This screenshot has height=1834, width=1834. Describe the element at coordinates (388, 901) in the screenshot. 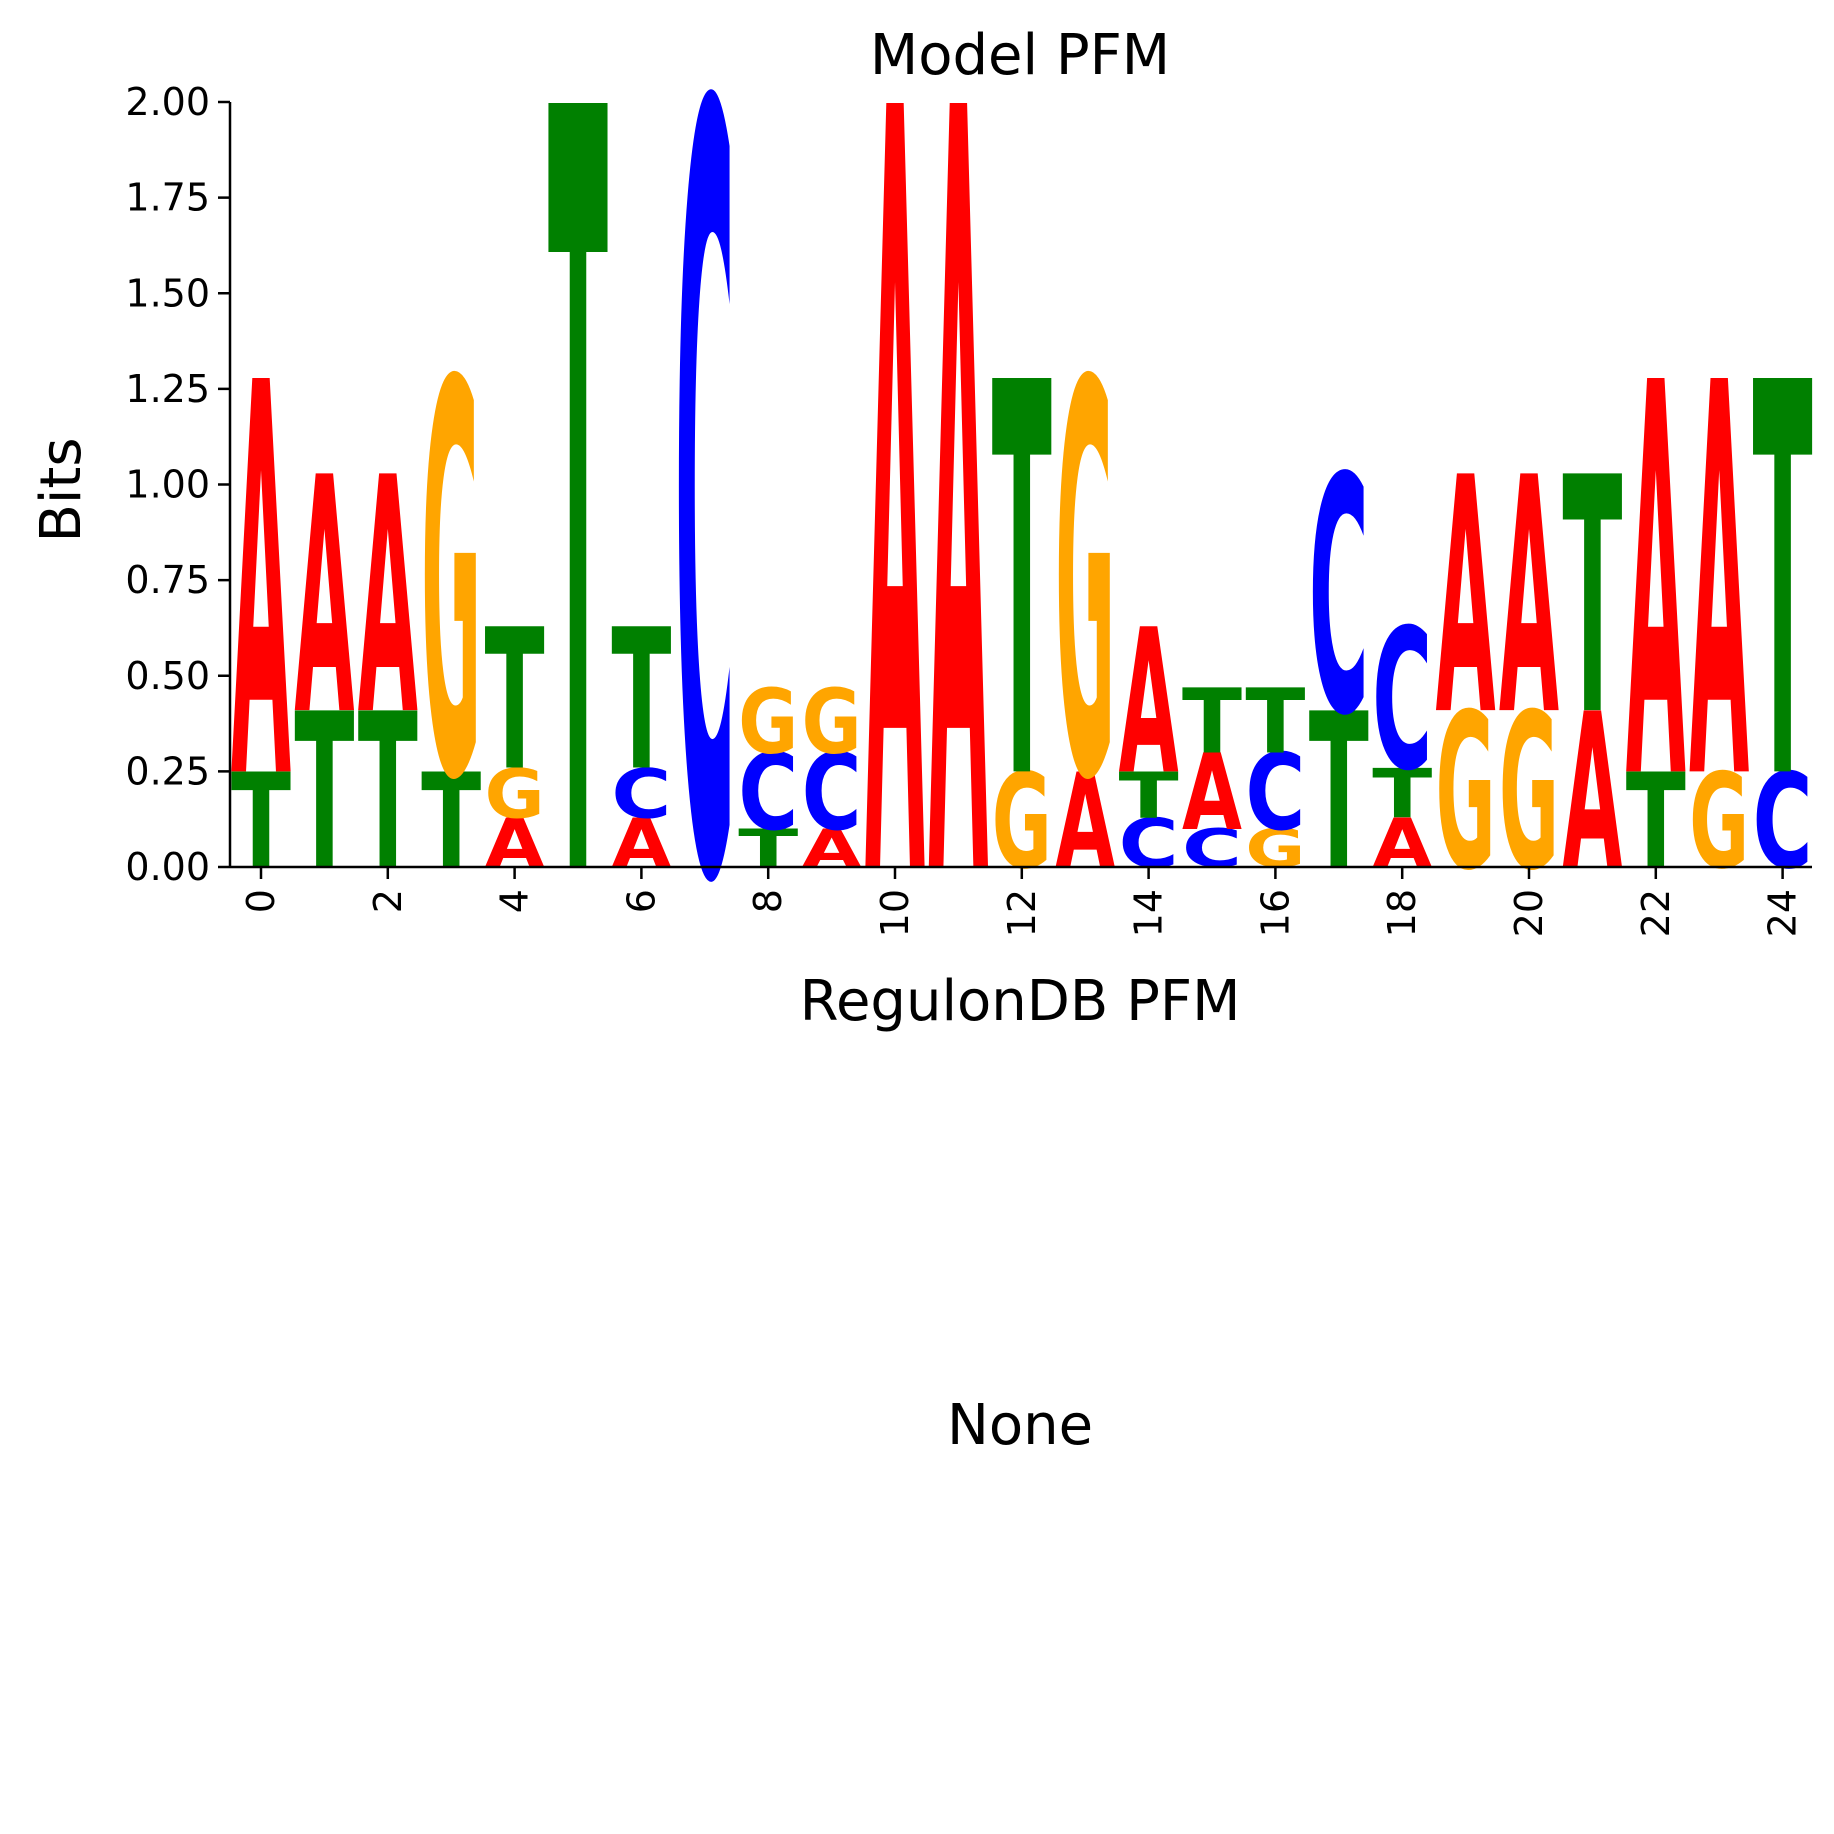

I see `x-tick-label: 2` at that location.